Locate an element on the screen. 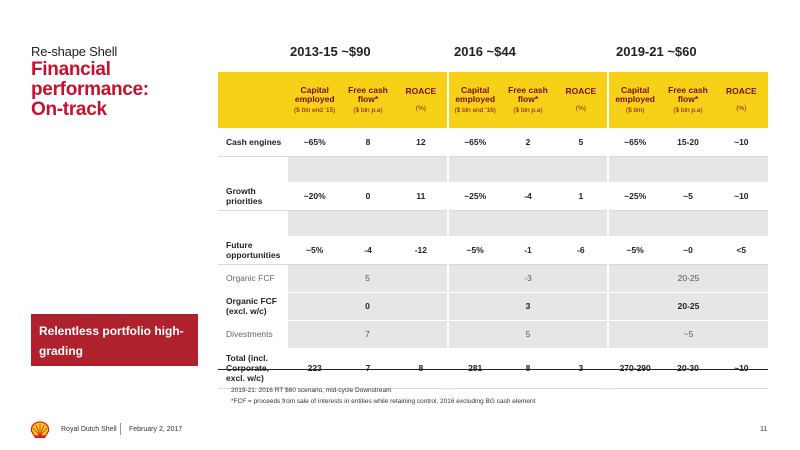 The image size is (800, 450). table-bottom-rule is located at coordinates (493, 369).